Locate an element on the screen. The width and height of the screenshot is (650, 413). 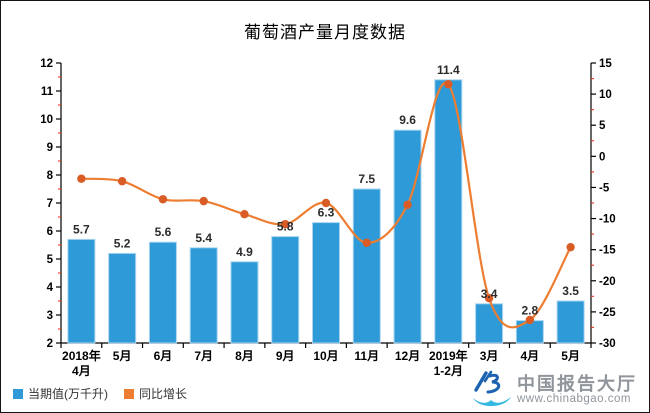
svg-text: 15 is located at coordinates (605, 64).